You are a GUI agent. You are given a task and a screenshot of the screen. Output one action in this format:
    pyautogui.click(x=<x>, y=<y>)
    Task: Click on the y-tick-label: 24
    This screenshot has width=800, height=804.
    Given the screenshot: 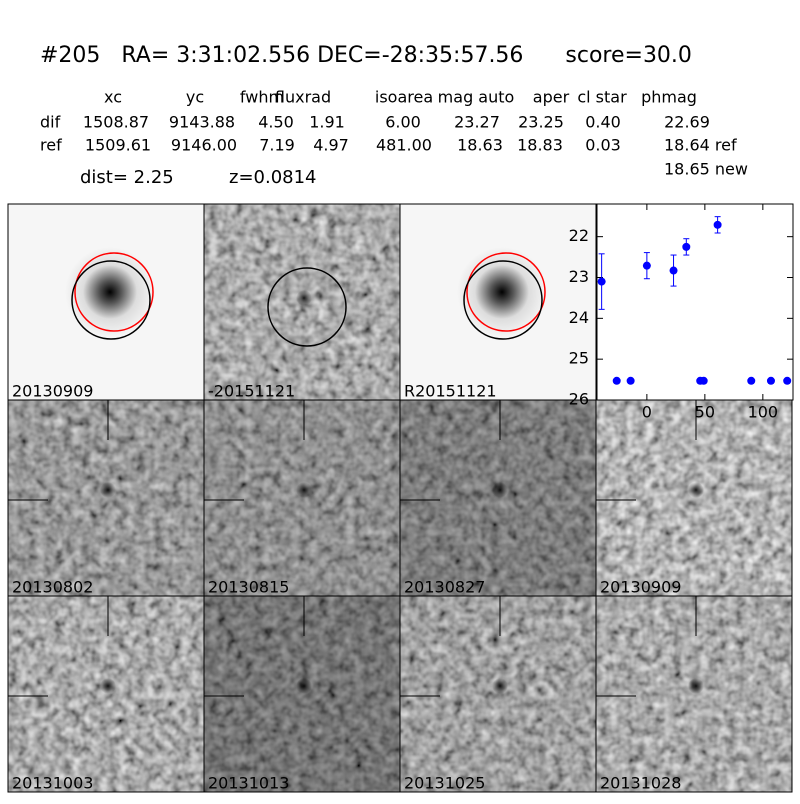 What is the action you would take?
    pyautogui.click(x=579, y=317)
    